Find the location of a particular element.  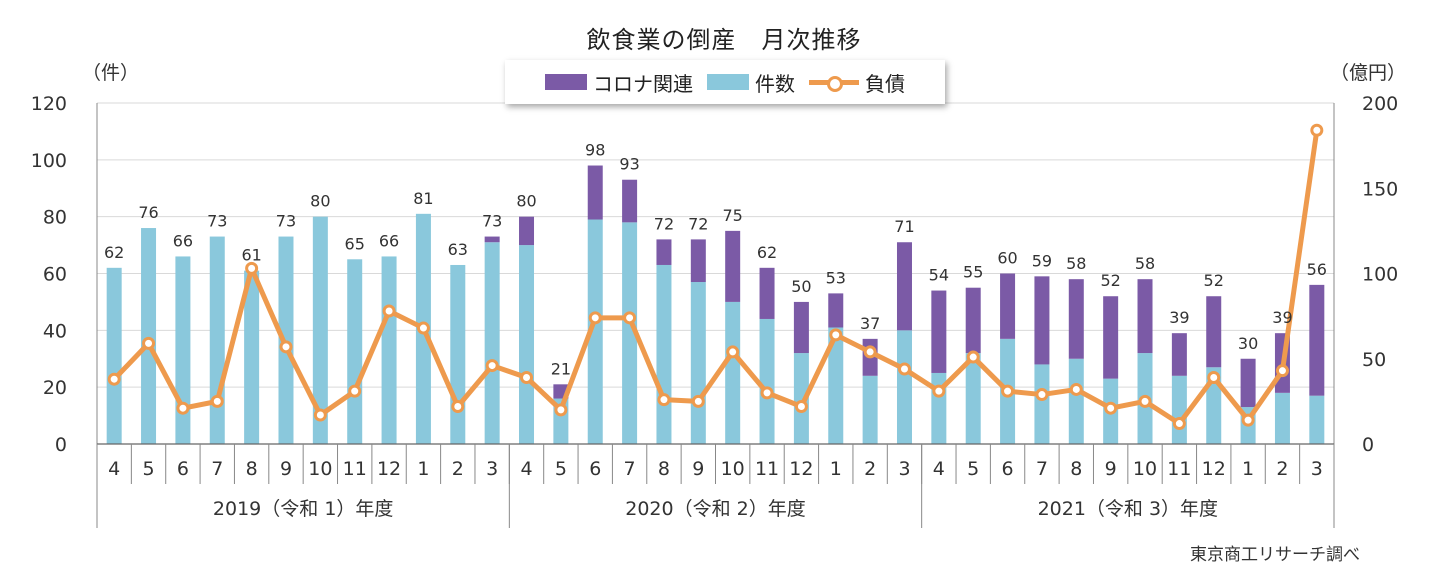

data-label-total: 65 is located at coordinates (355, 243).